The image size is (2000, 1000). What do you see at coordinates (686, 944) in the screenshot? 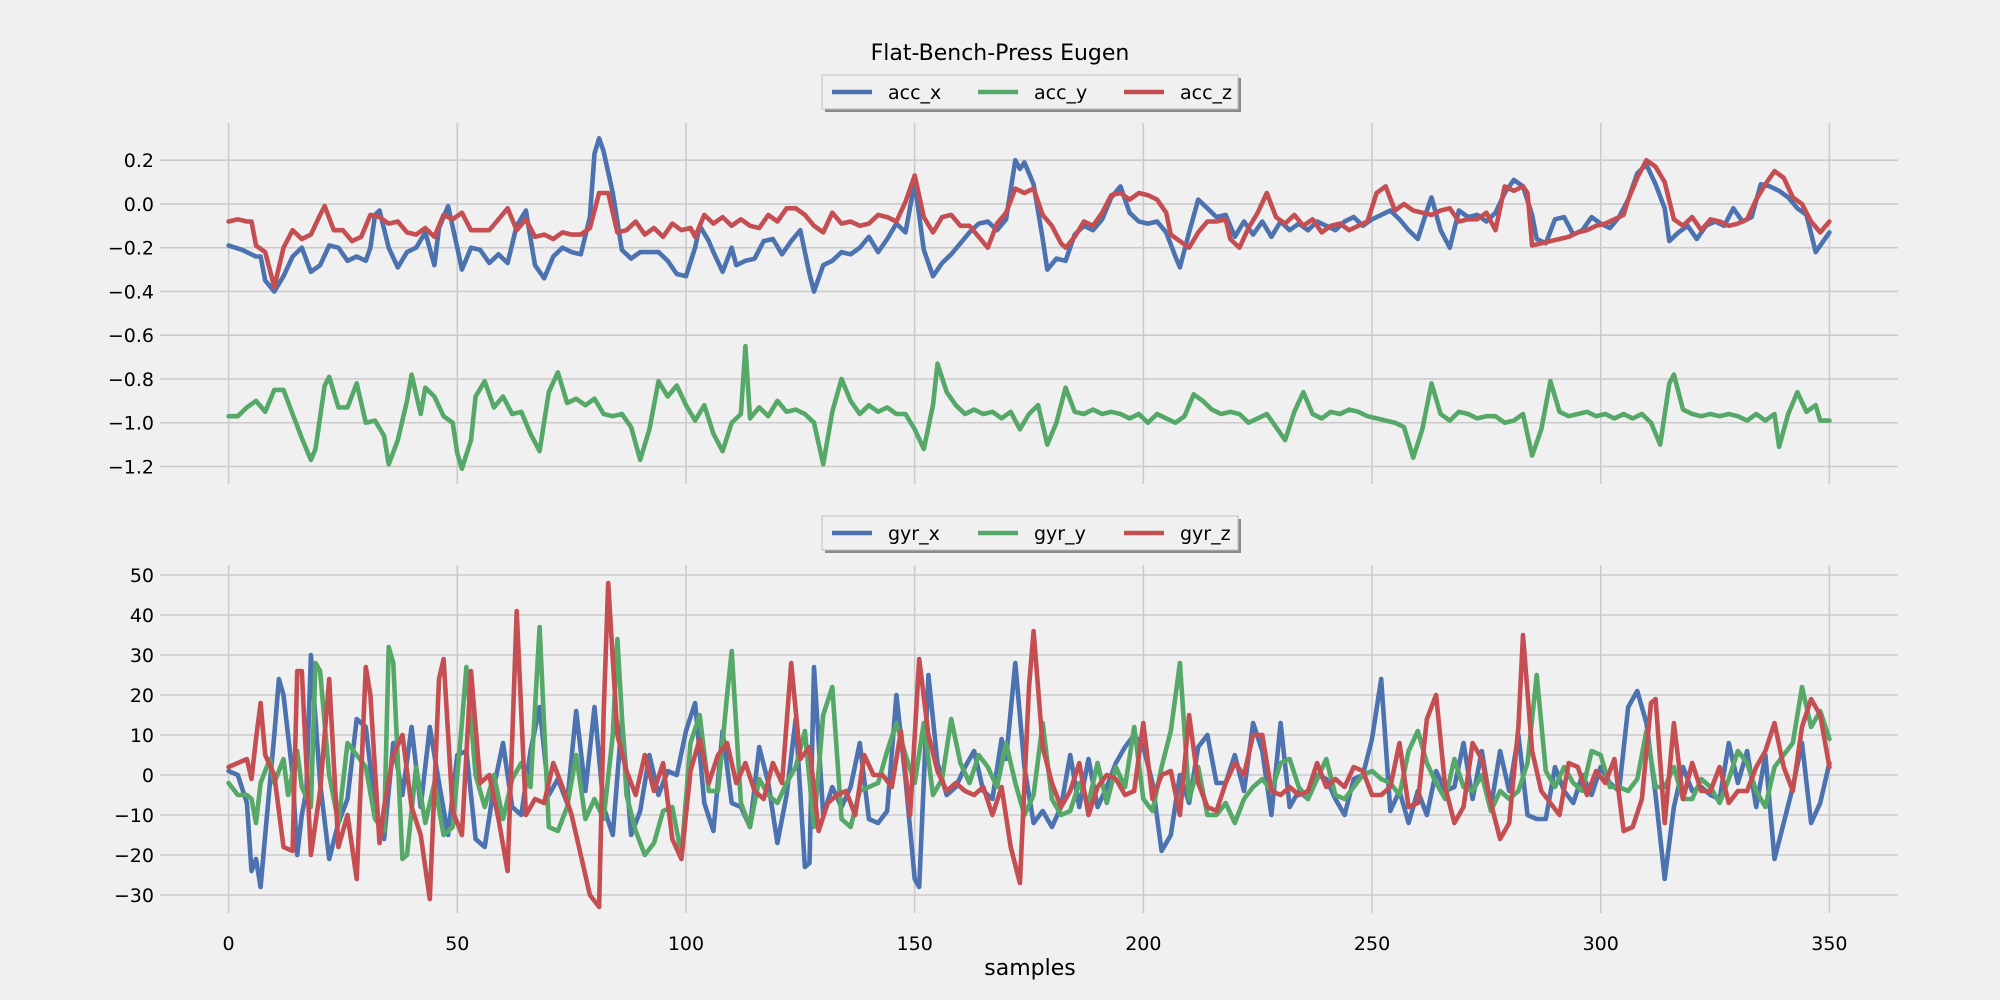
I see `x-tick-label: 100` at bounding box center [686, 944].